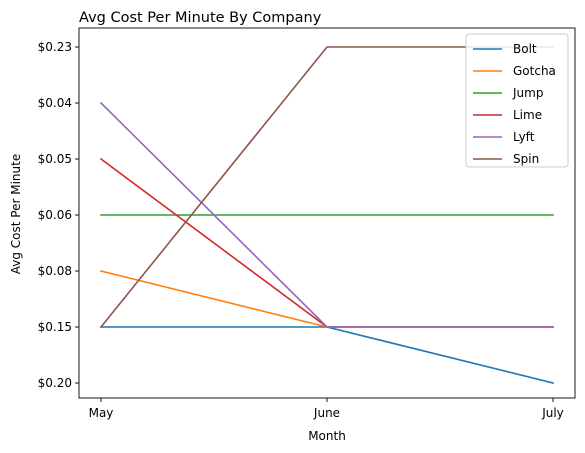  Describe the element at coordinates (55, 47) in the screenshot. I see `y-tick-label: $0.23` at that location.